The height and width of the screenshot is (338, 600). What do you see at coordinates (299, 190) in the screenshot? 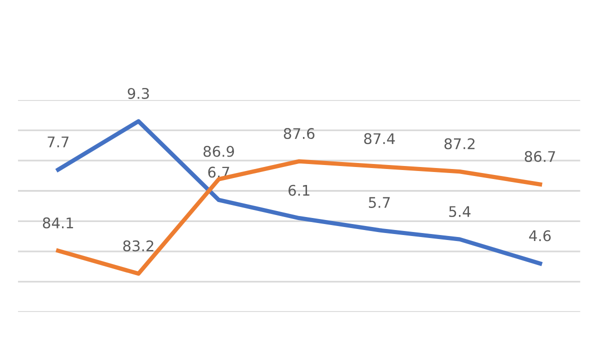
I see `data-label: 6.1` at bounding box center [299, 190].